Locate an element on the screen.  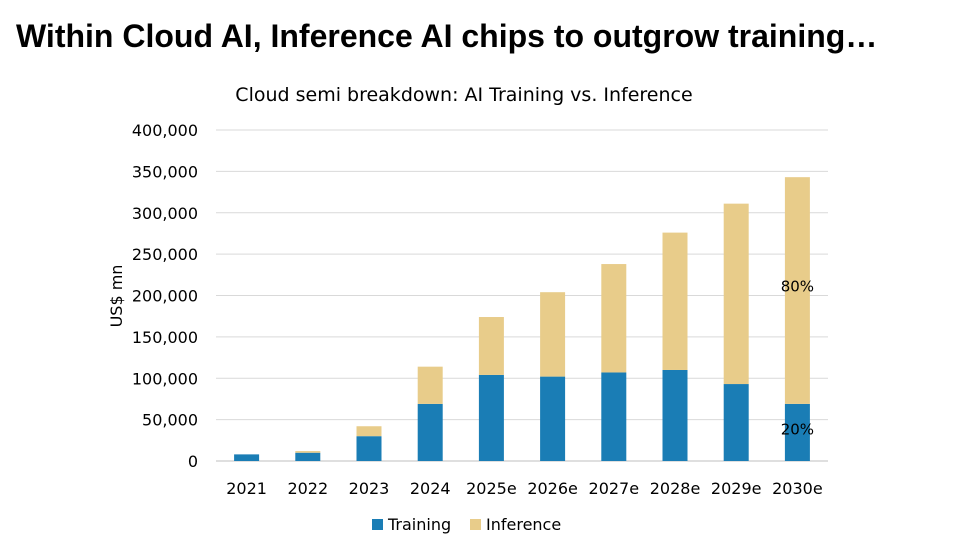
y-tick-label: 50,000 is located at coordinates (170, 420).